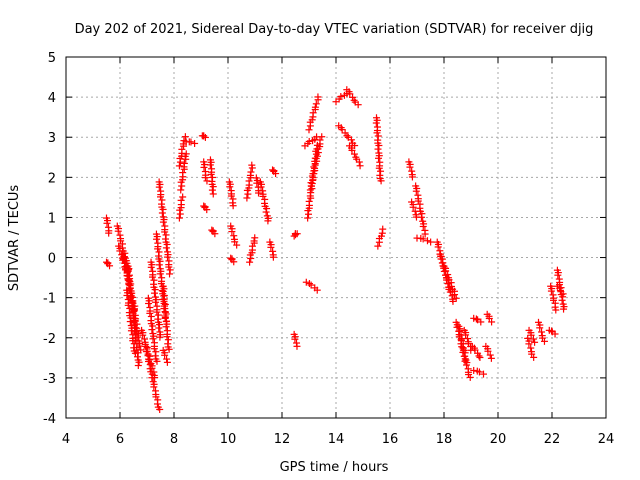 The image size is (640, 480). Describe the element at coordinates (336, 439) in the screenshot. I see `x-tick-label: 14` at that location.